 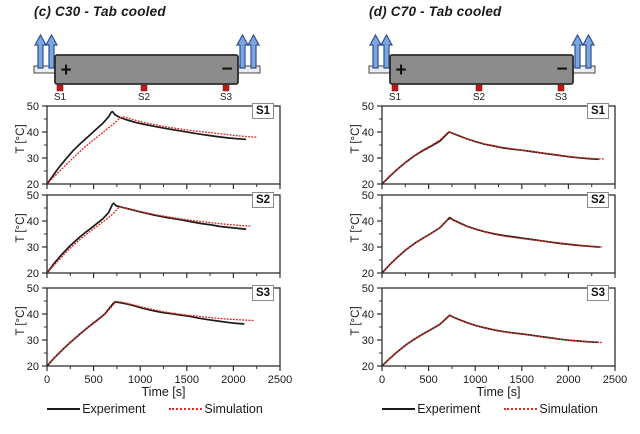 What do you see at coordinates (186, 409) in the screenshot?
I see `simulation-line-swatch` at bounding box center [186, 409].